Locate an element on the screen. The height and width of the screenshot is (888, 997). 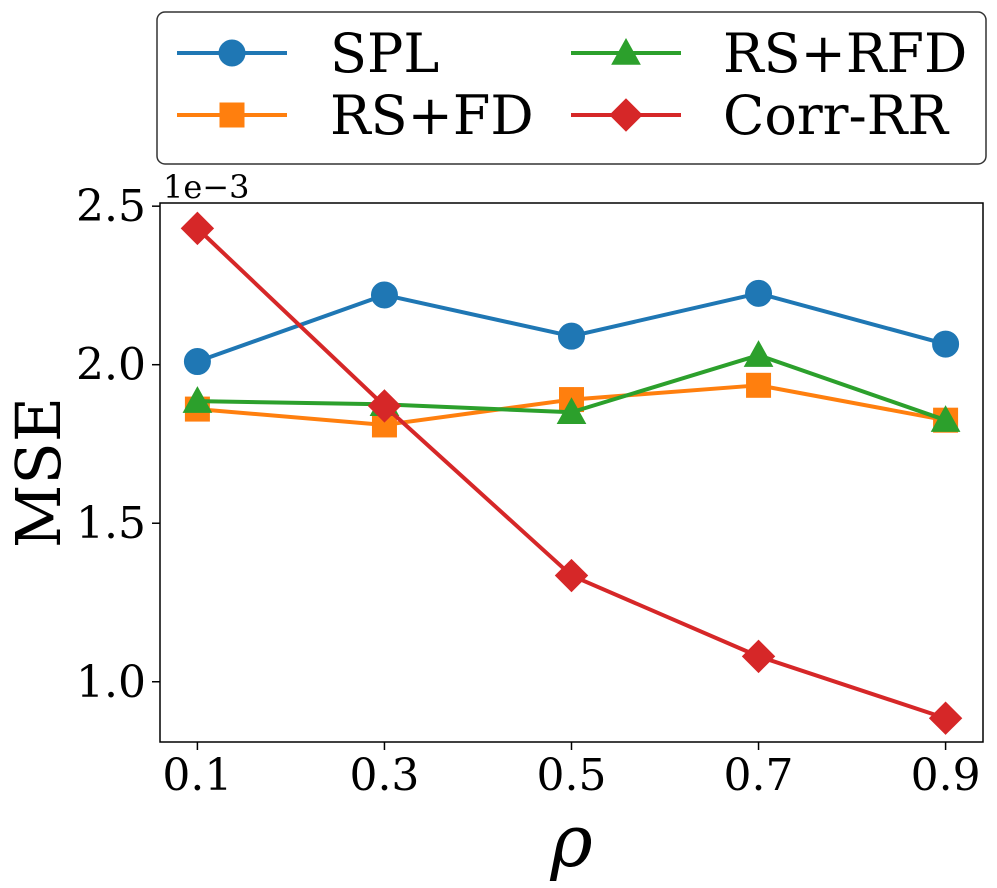
legend-entry-corr-rr: Corr-RR is located at coordinates (760, 115).